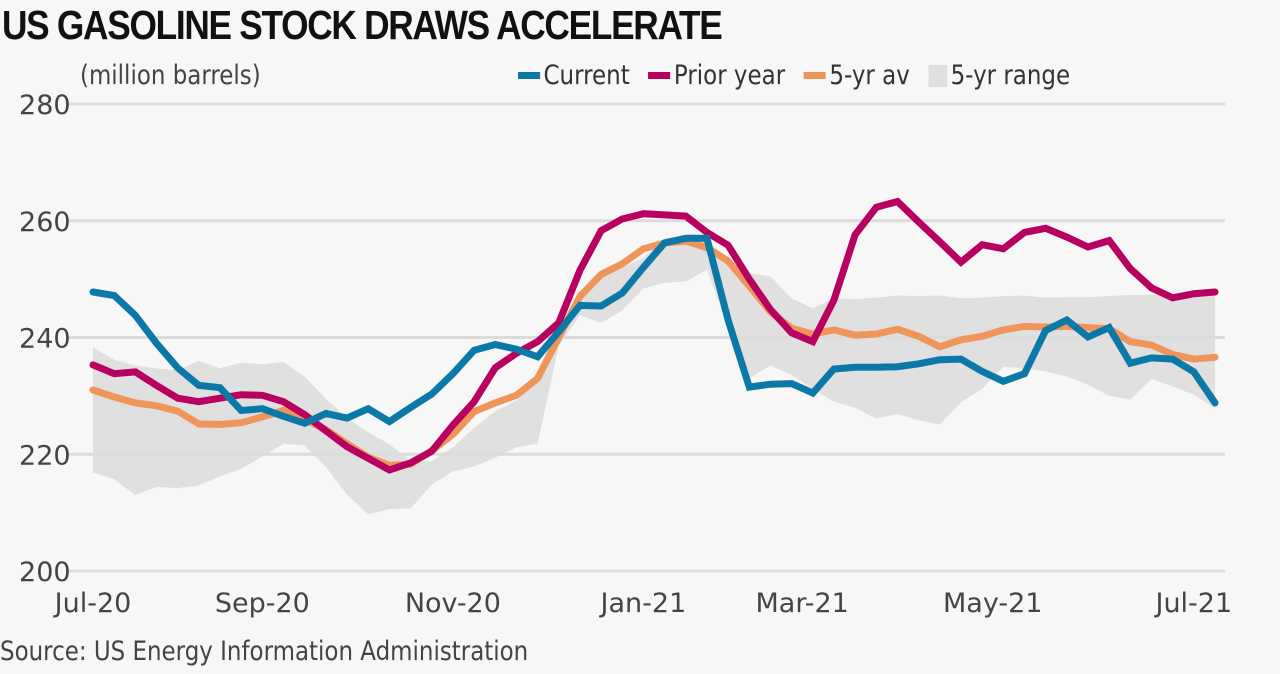 Image resolution: width=1280 pixels, height=674 pixels. I want to click on legend-label-5yr-range: 5-yr range, so click(1010, 75).